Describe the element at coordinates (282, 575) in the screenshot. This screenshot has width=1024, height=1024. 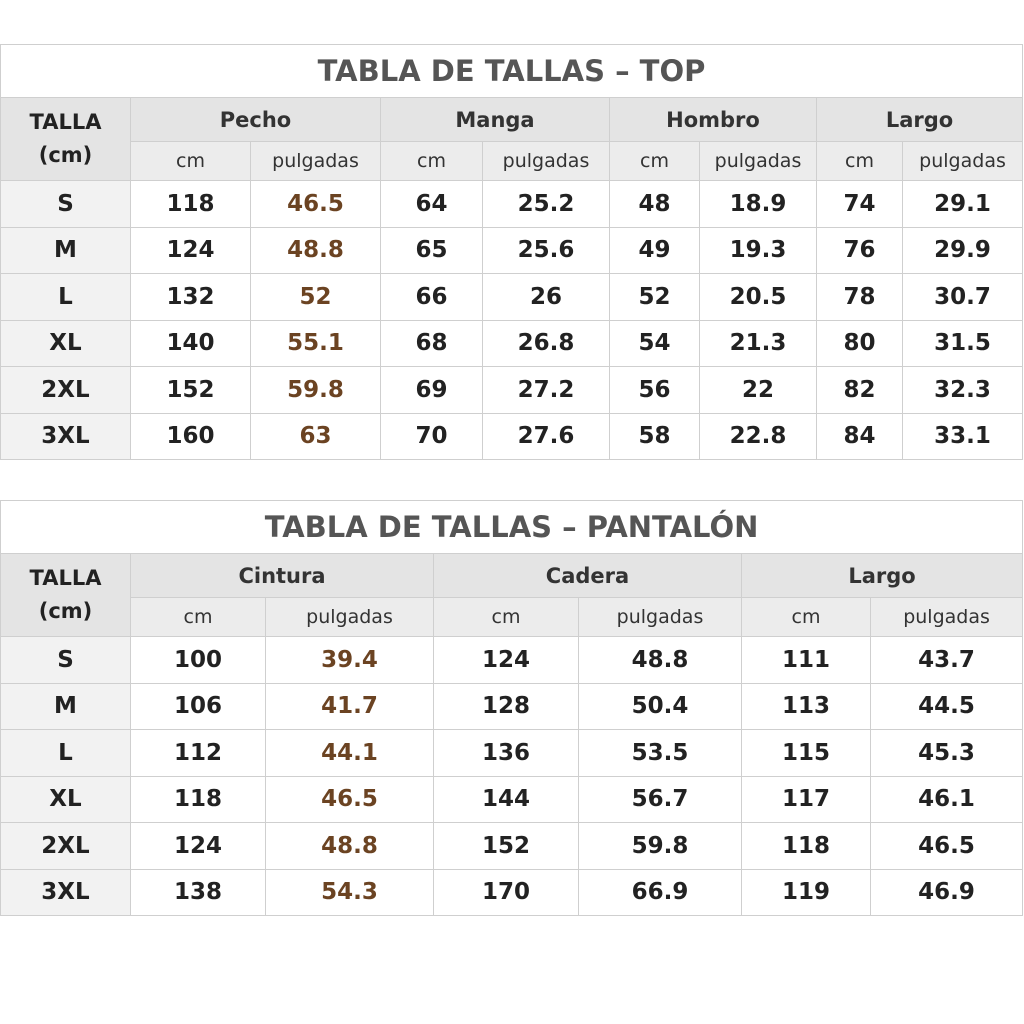
I see `group-header: Cintura` at that location.